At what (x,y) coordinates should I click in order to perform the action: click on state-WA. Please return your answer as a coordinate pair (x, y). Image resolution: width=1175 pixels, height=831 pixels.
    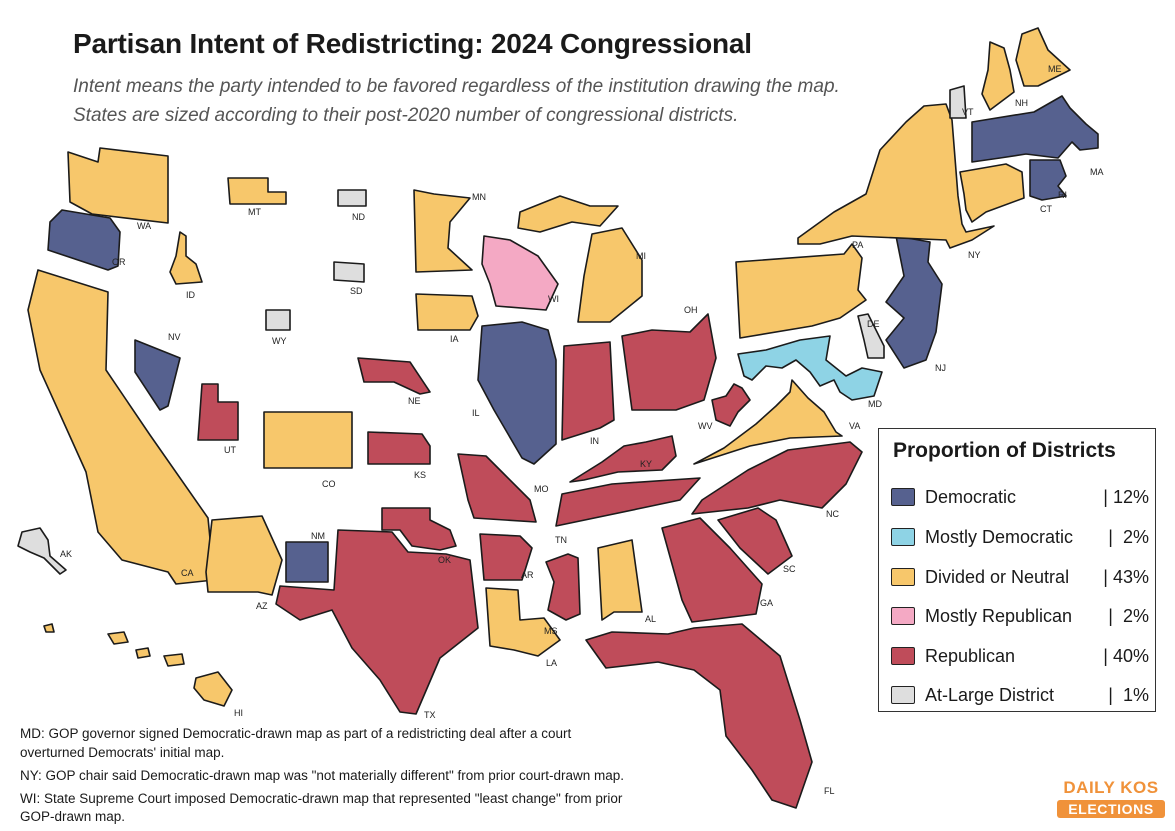
    Looking at the image, I should click on (118, 185).